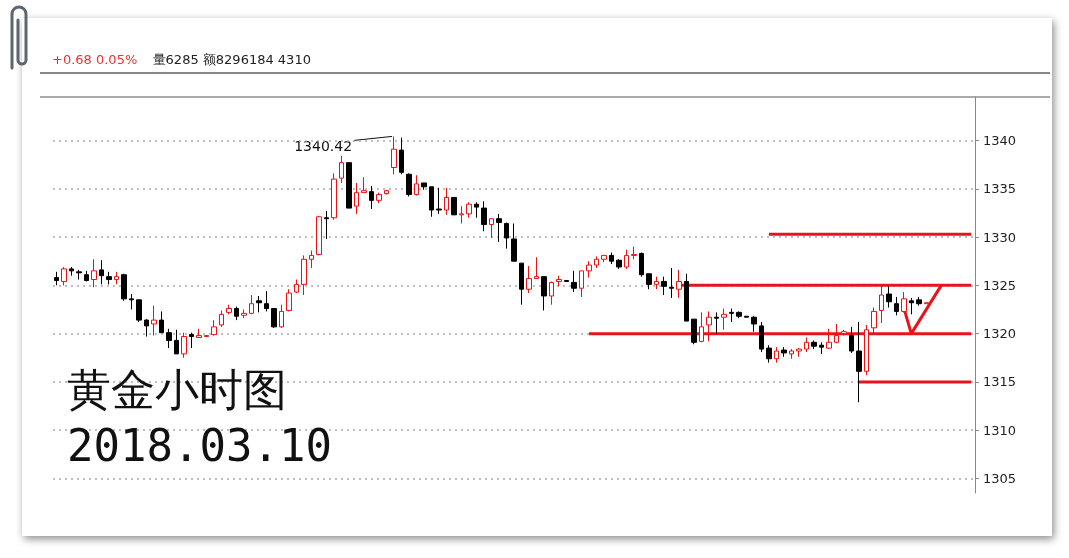 This screenshot has height=558, width=1069. I want to click on y-tick-label: 1325, so click(1000, 285).